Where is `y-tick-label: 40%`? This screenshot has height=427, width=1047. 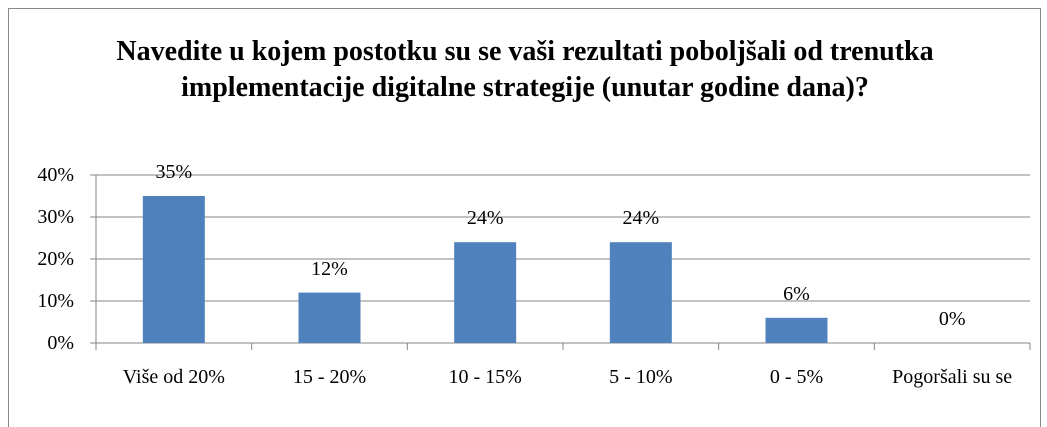 y-tick-label: 40% is located at coordinates (55, 175).